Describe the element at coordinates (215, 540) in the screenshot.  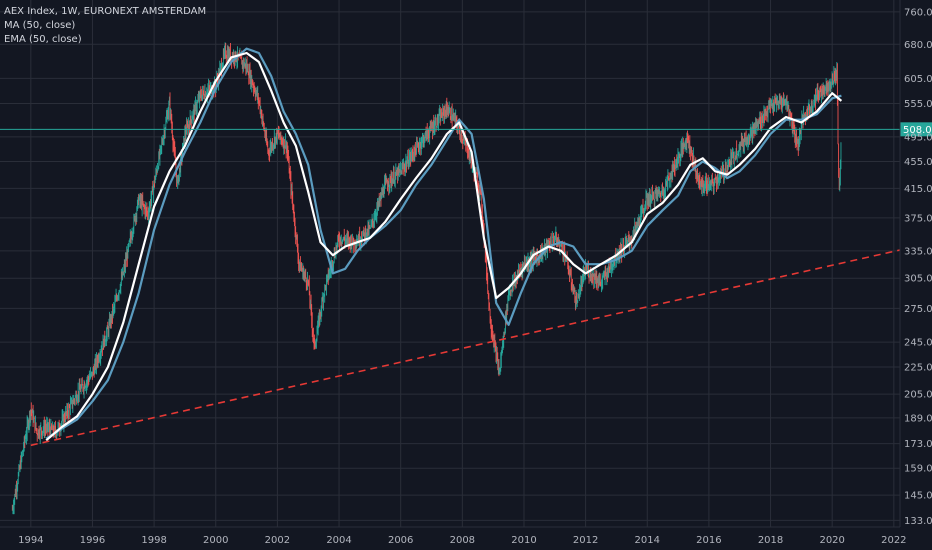
I see `x-tick-label: 2000` at that location.